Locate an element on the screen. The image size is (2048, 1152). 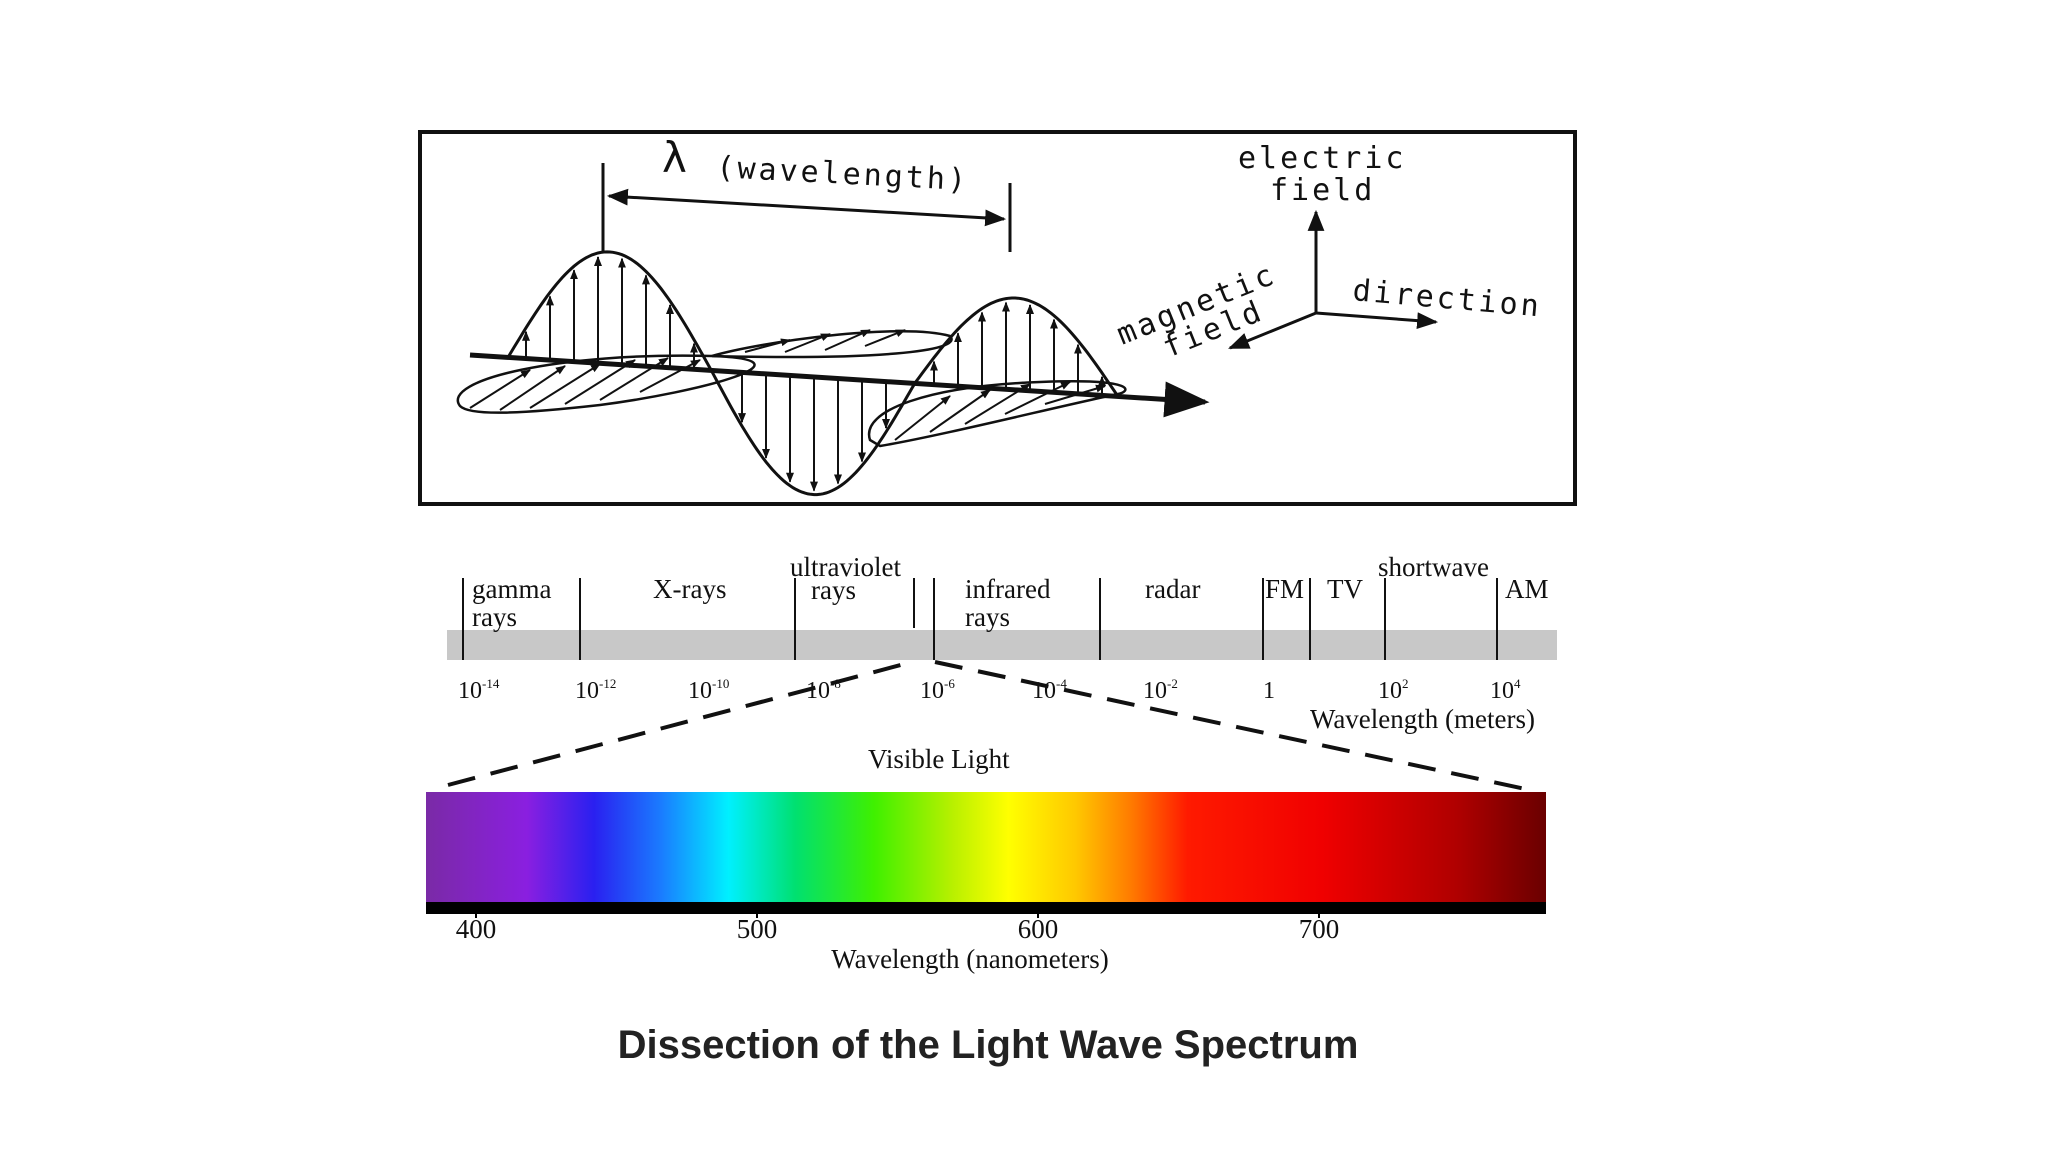
em-tick-label: 10⁻⁴ is located at coordinates (1049, 690).